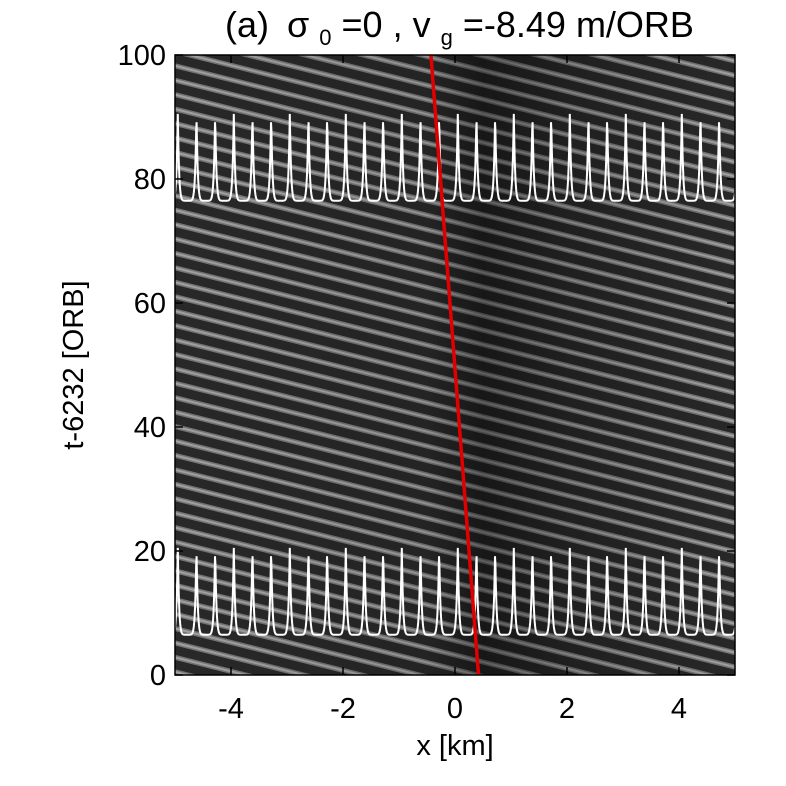 The height and width of the screenshot is (786, 786). What do you see at coordinates (298, 24) in the screenshot?
I see `sigma-symbol: σ` at bounding box center [298, 24].